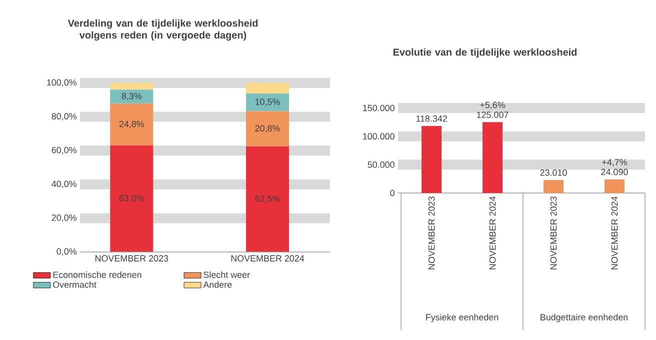 The width and height of the screenshot is (656, 340). I want to click on data-label: 8,3%, so click(132, 96).